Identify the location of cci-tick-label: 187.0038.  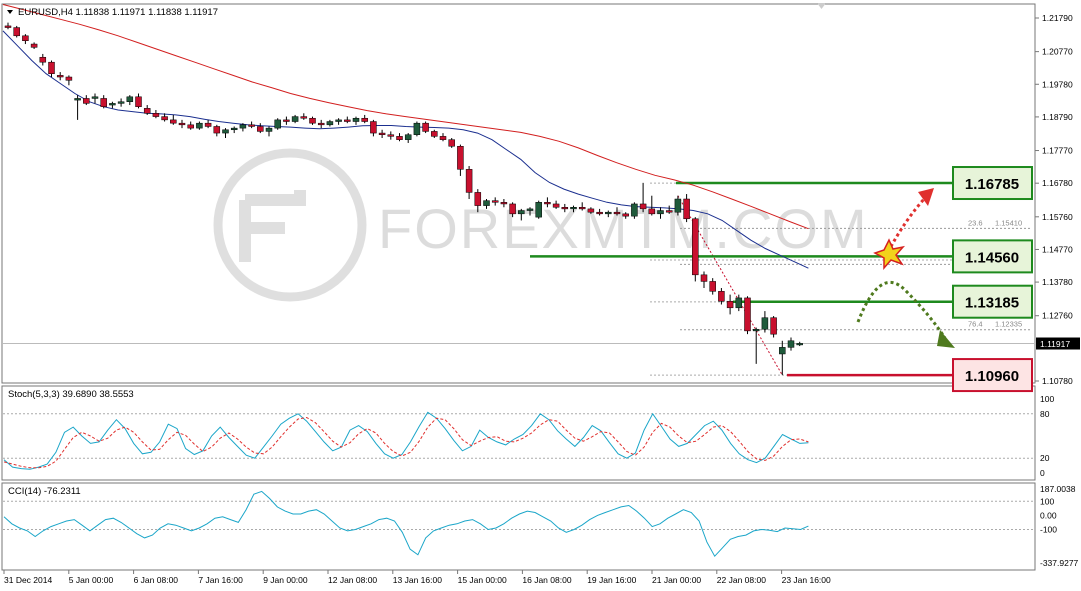
(1058, 489).